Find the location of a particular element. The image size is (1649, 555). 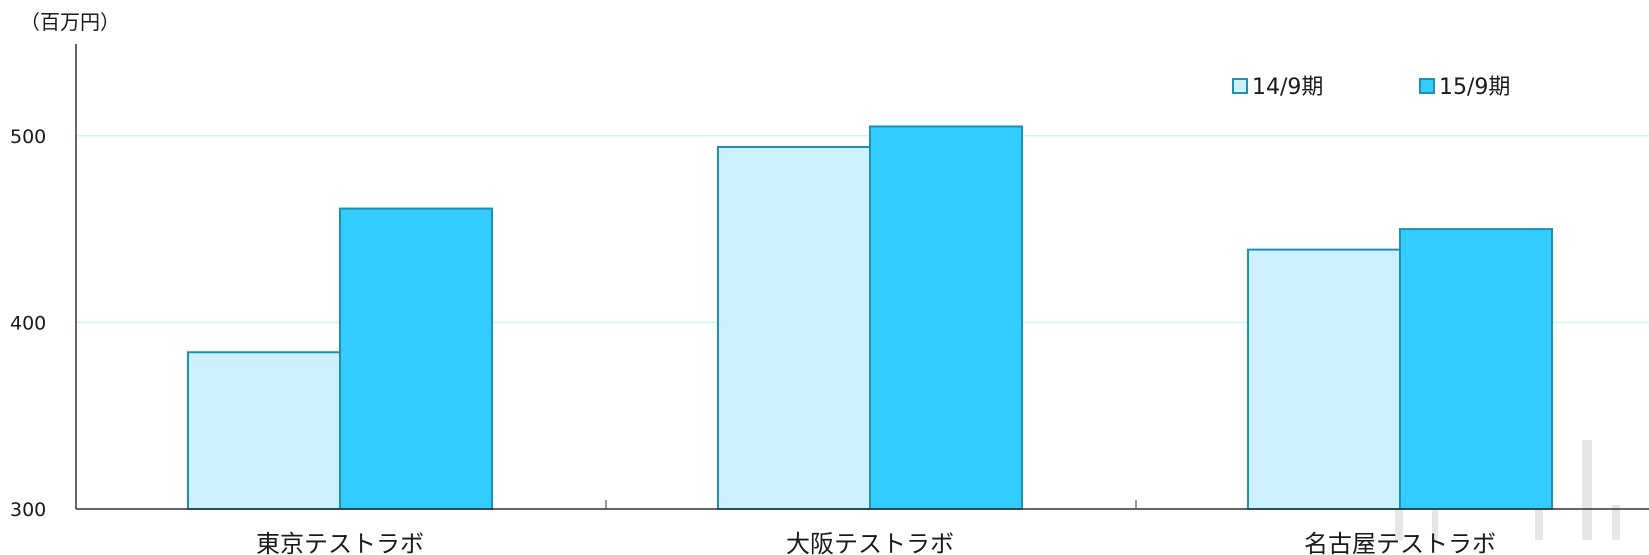

y-tick-label-500: 500 is located at coordinates (28, 137).